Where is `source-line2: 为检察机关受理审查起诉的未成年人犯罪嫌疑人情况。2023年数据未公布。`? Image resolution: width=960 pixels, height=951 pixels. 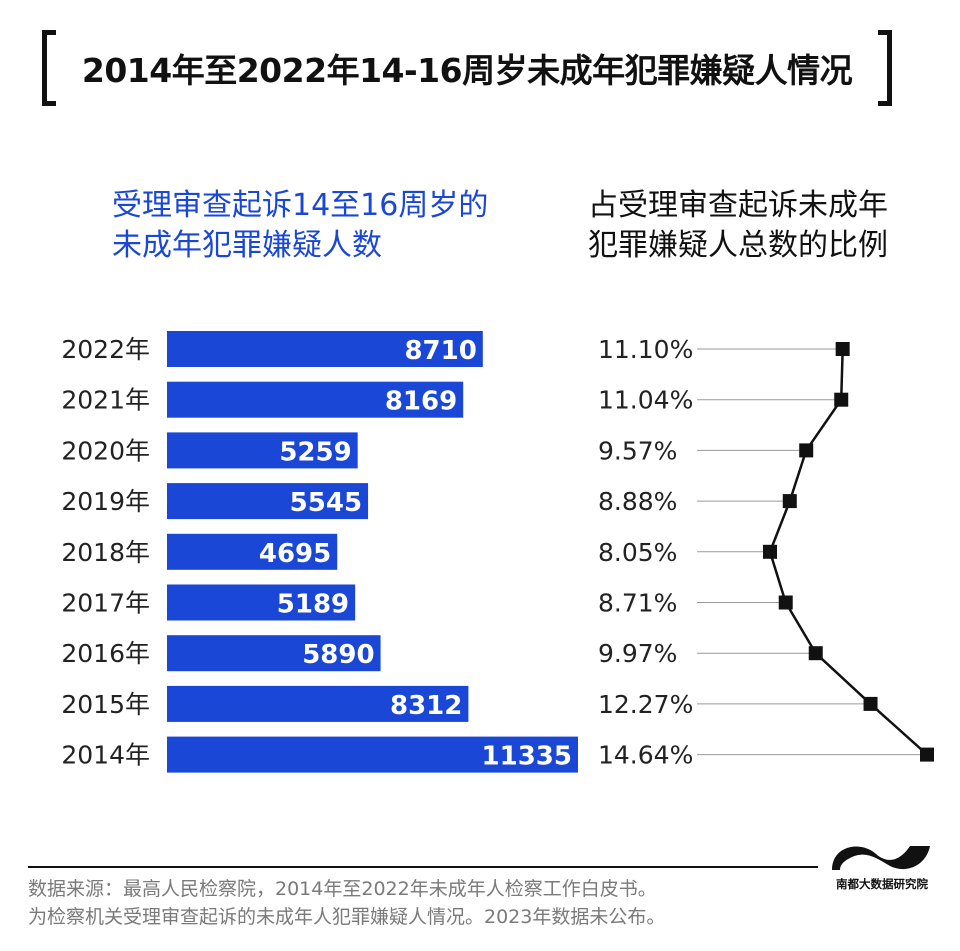 source-line2: 为检察机关受理审查起诉的未成年人犯罪嫌疑人情况。2023年数据未公布。 is located at coordinates (347, 917).